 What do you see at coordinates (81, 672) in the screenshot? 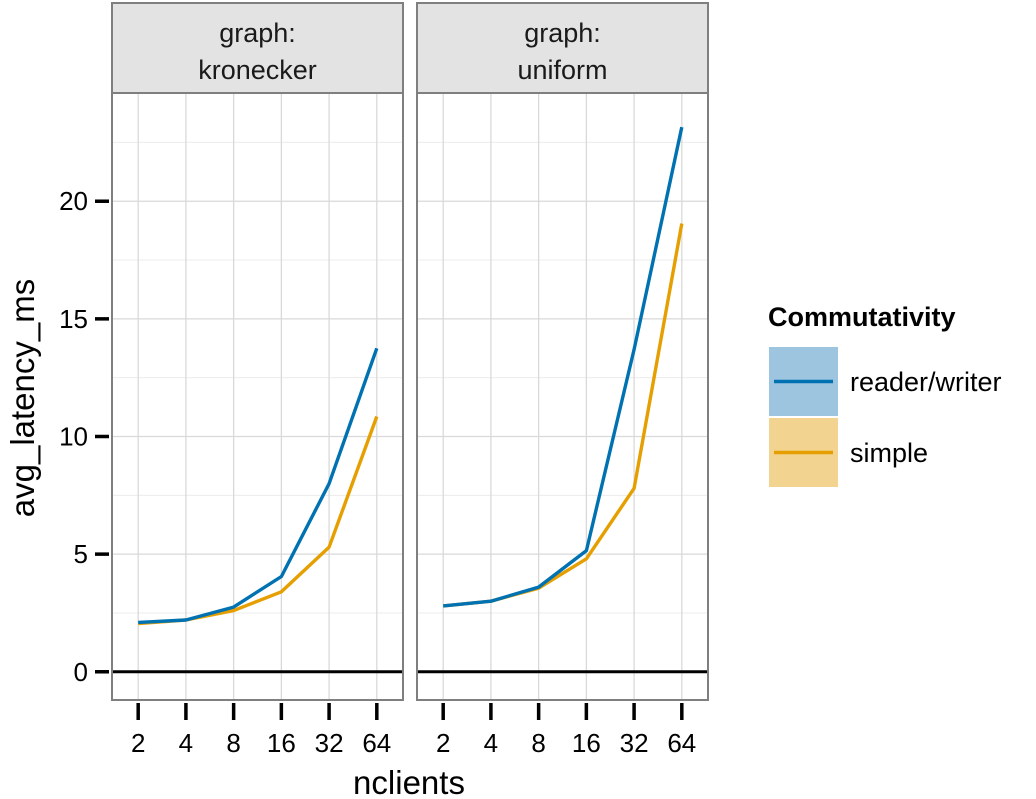
I see `y-tick-label: 0` at bounding box center [81, 672].